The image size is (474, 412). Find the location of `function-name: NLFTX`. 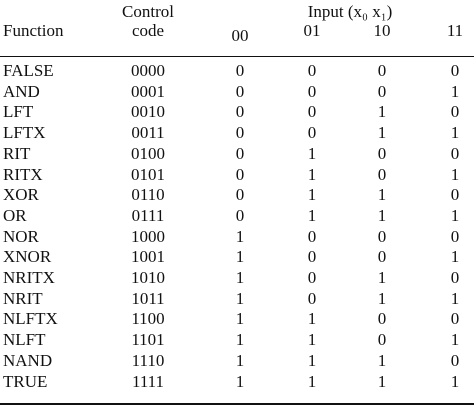

function-name: NLFTX is located at coordinates (30, 319).